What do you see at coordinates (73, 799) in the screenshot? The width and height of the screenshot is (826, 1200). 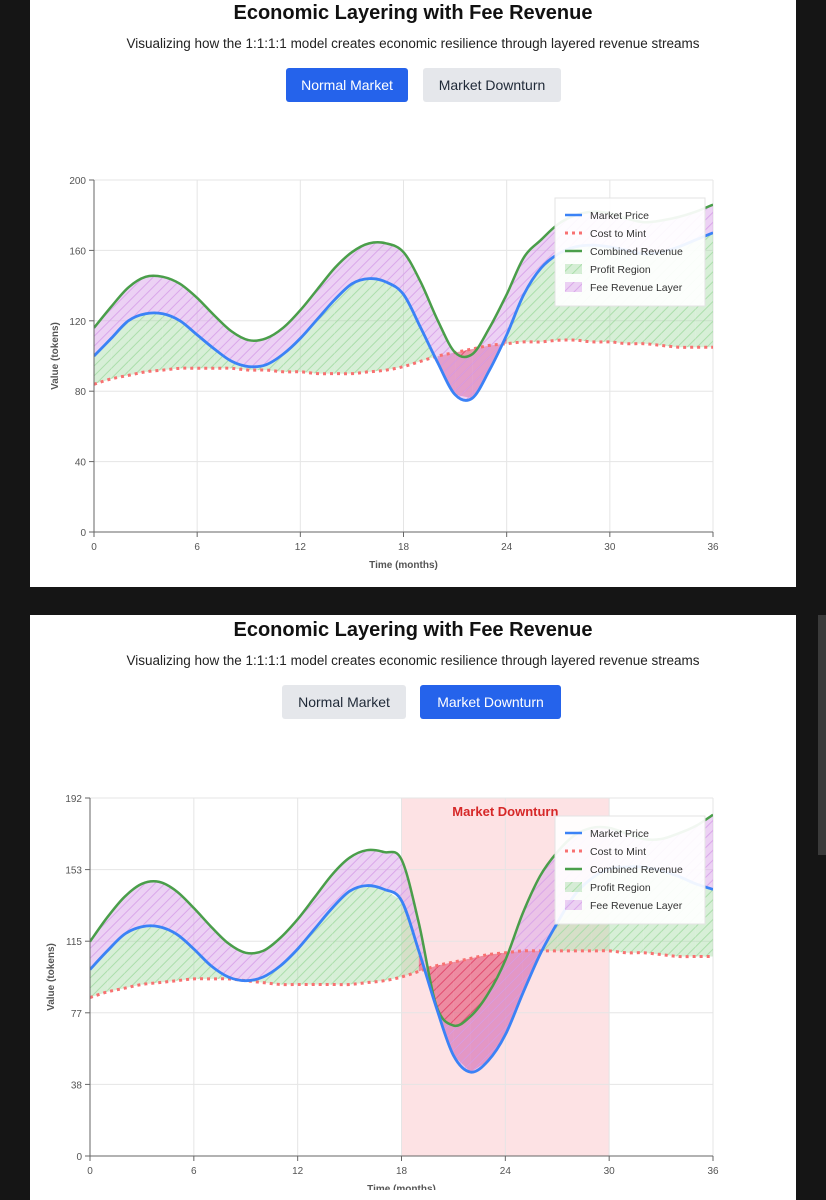 I see `y-tick-label: 192` at bounding box center [73, 799].